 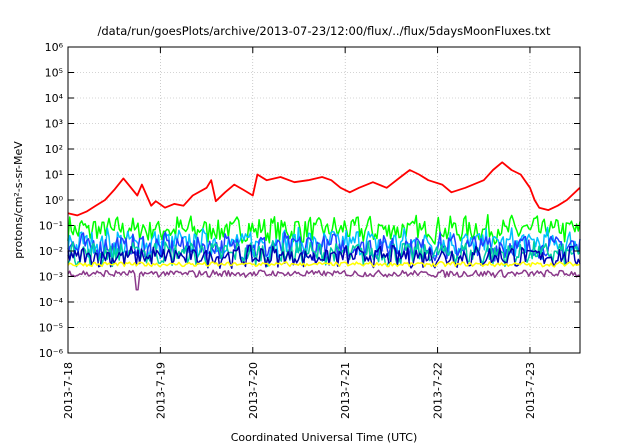 What do you see at coordinates (51, 328) in the screenshot?
I see `y-tick-label: 10⁻⁵` at bounding box center [51, 328].